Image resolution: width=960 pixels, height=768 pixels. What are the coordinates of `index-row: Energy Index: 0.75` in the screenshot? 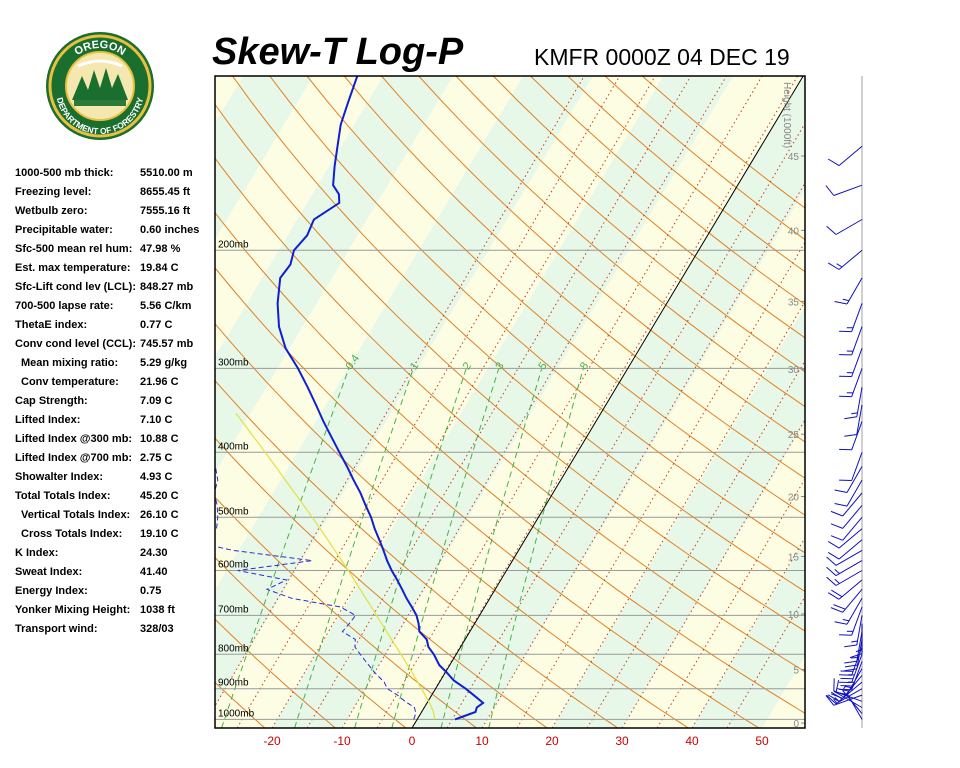 It's located at (115, 594).